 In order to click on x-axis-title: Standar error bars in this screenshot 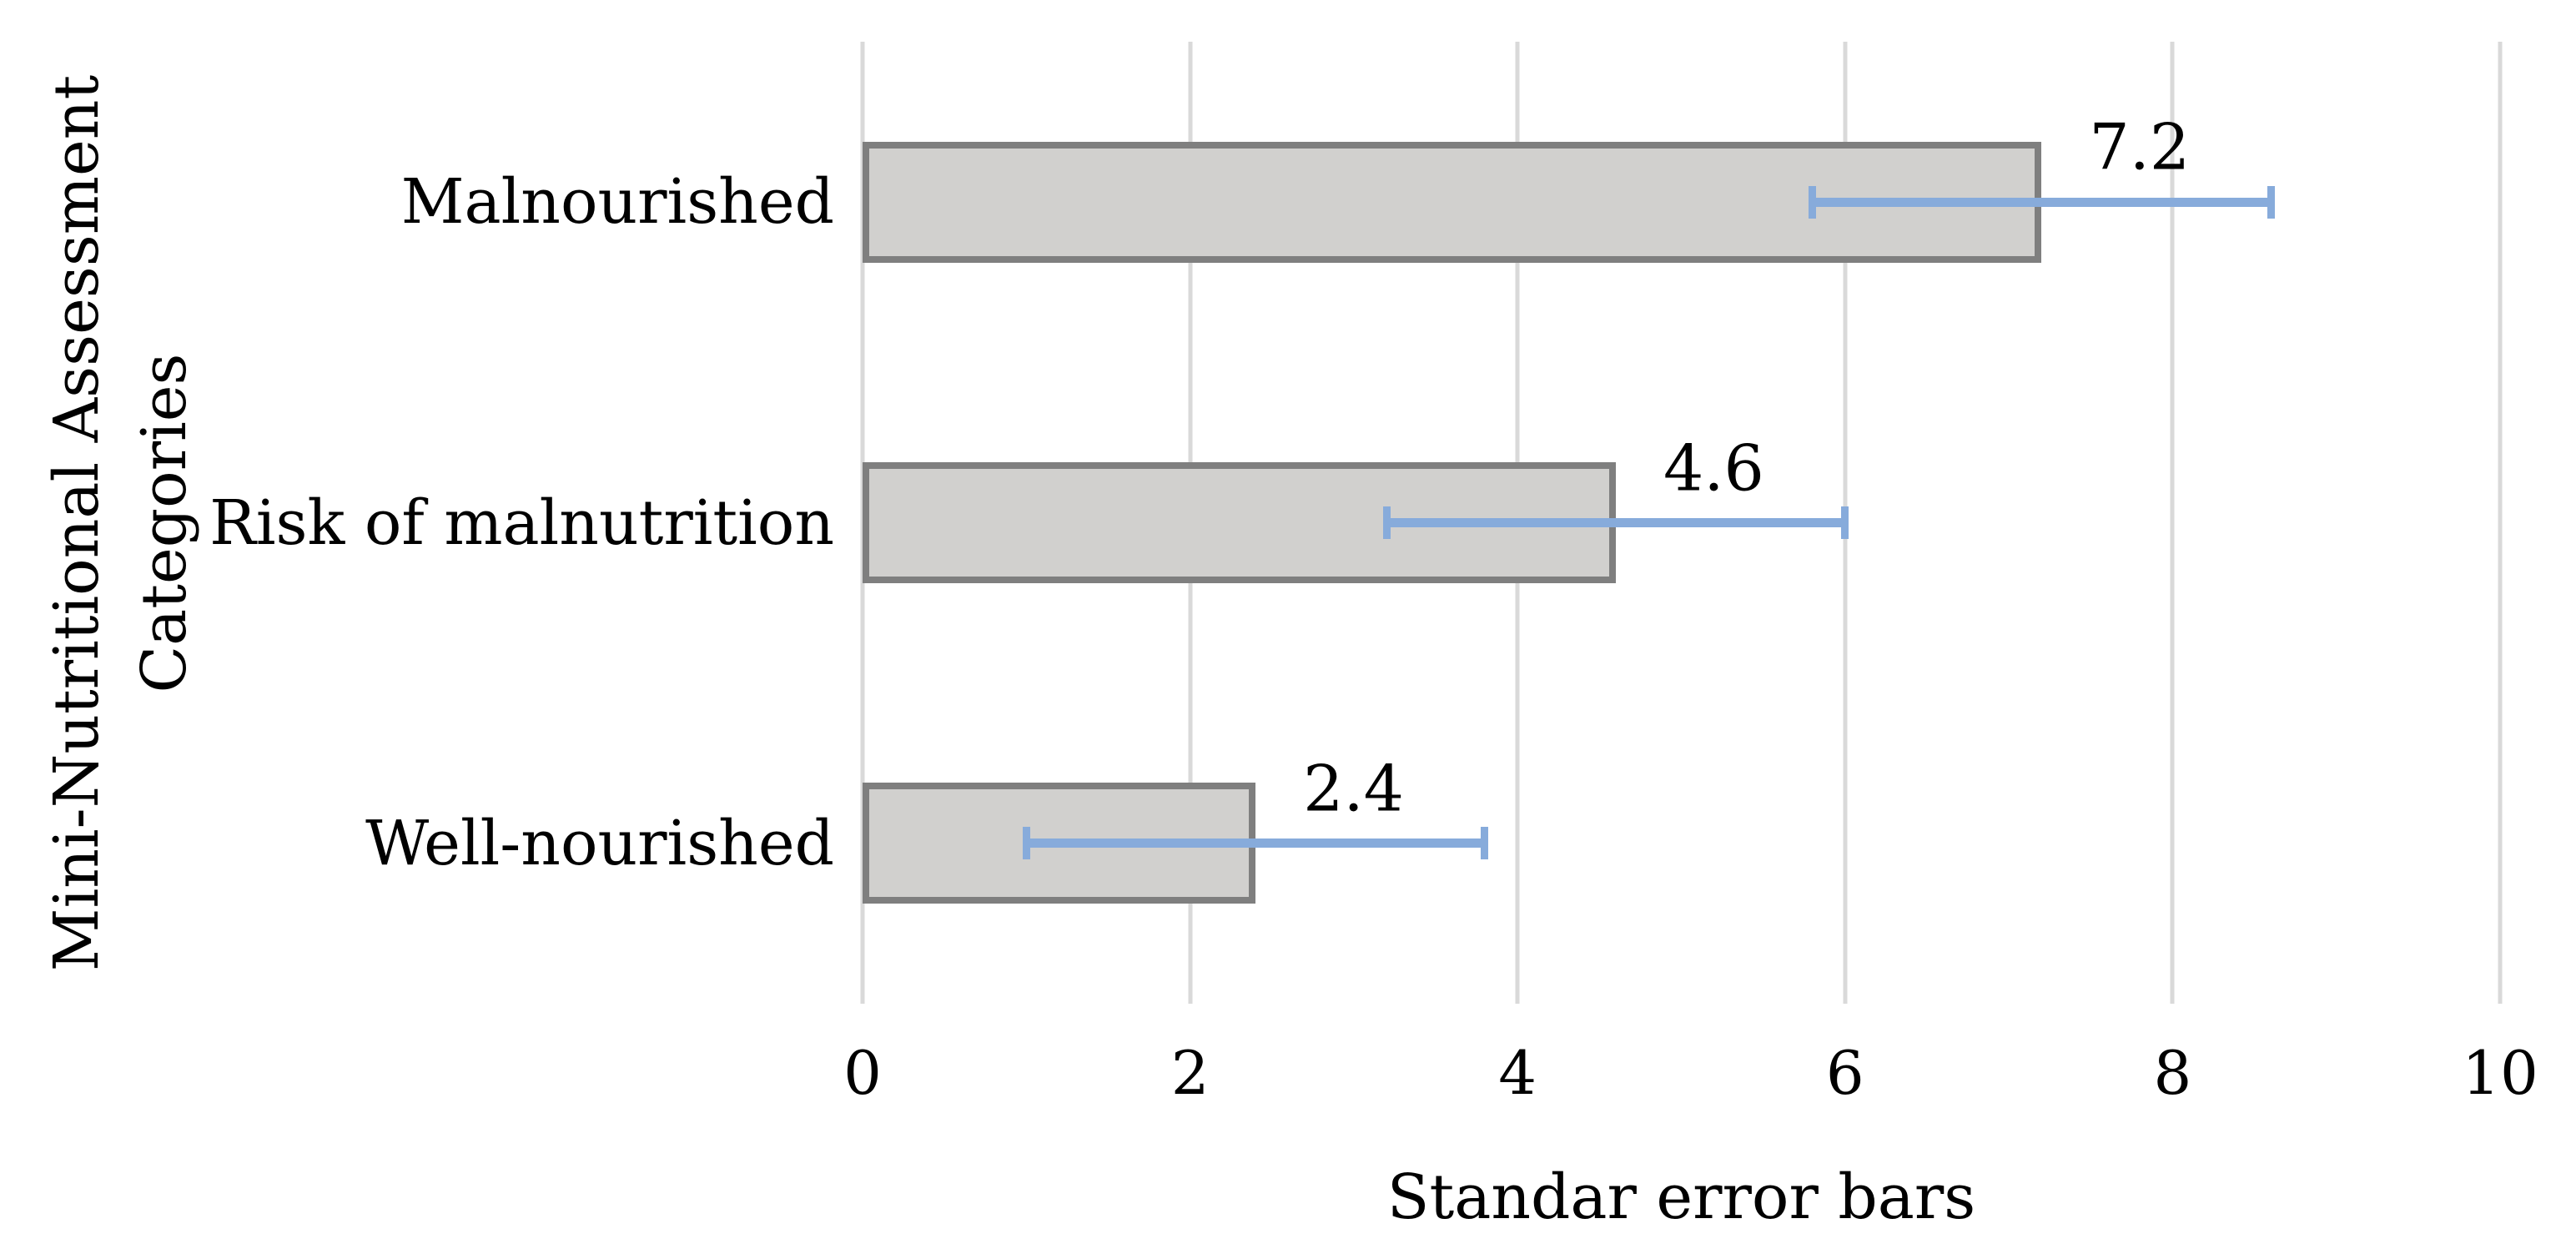, I will do `click(1681, 1197)`.